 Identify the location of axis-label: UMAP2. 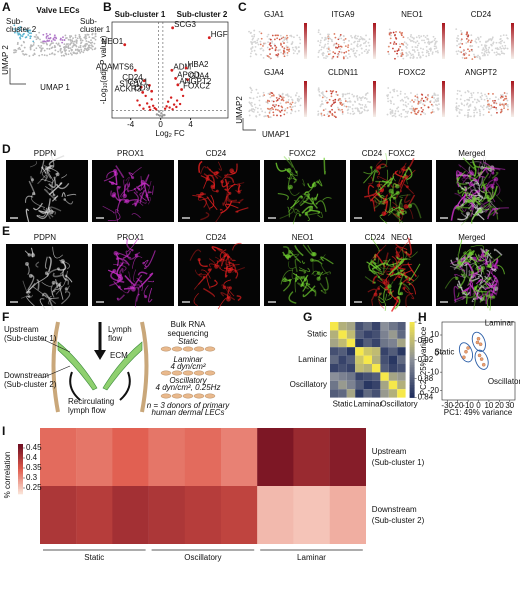
(239, 110).